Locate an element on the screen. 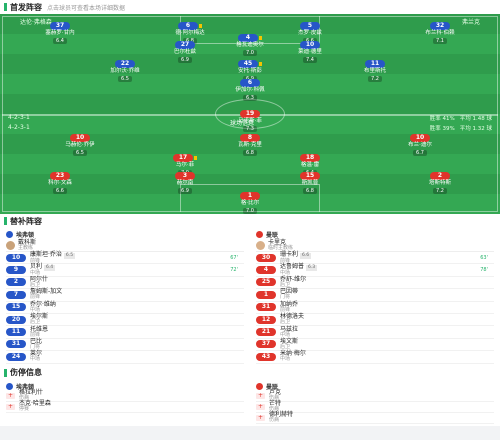  injury-row: + 格拉利什 伤病 is located at coordinates (125, 396).